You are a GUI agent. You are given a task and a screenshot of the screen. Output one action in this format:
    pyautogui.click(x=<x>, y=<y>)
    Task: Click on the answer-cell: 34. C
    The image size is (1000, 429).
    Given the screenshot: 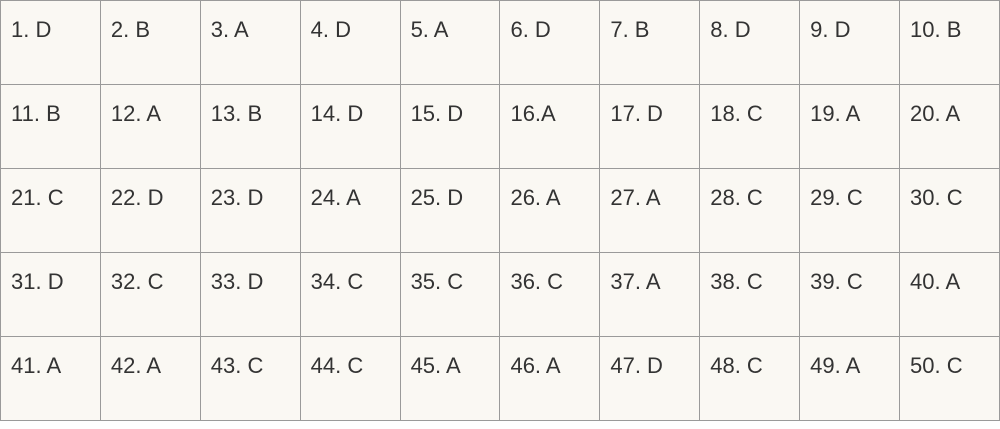 What is the action you would take?
    pyautogui.click(x=350, y=294)
    